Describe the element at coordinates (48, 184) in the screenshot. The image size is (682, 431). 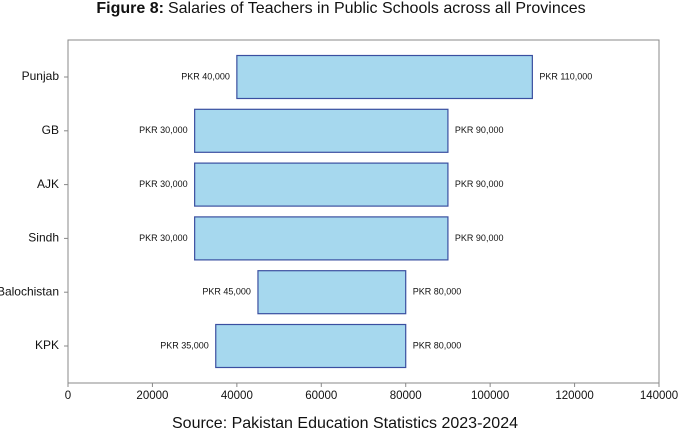
I see `y-tick-label: AJK` at that location.